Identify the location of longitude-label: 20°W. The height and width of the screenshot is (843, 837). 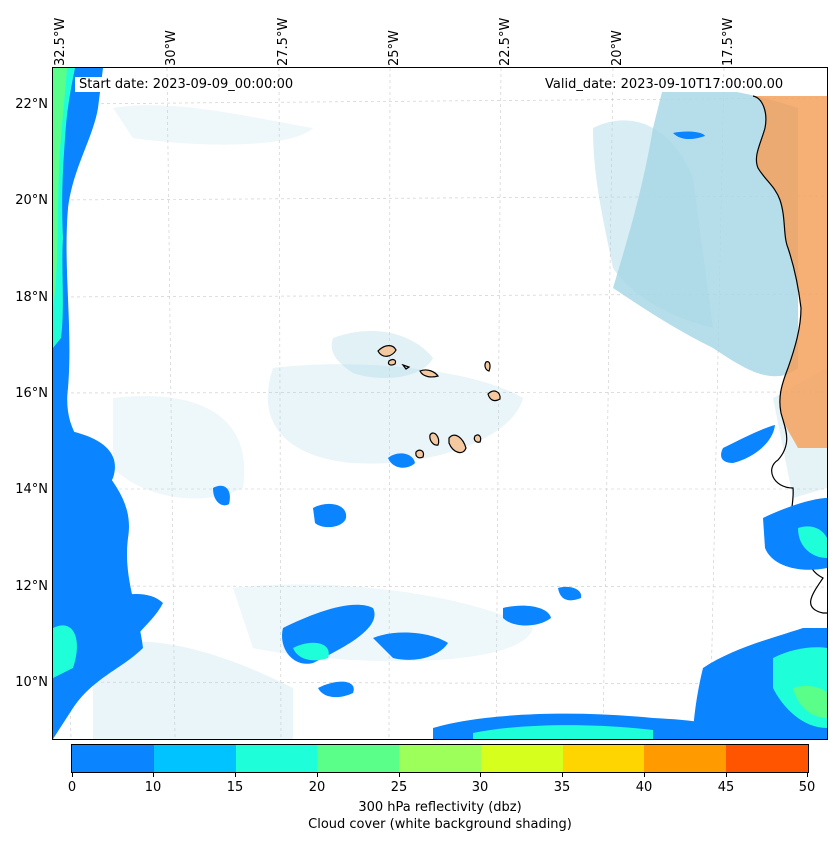
(617, 48).